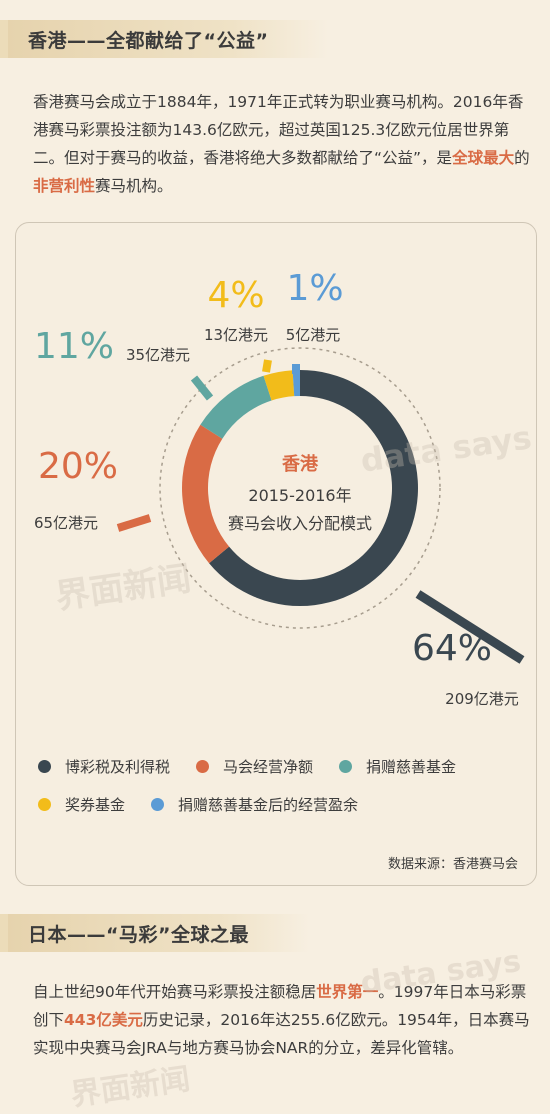  Describe the element at coordinates (104, 766) in the screenshot. I see `legend-item: 博彩税及利得税` at that location.